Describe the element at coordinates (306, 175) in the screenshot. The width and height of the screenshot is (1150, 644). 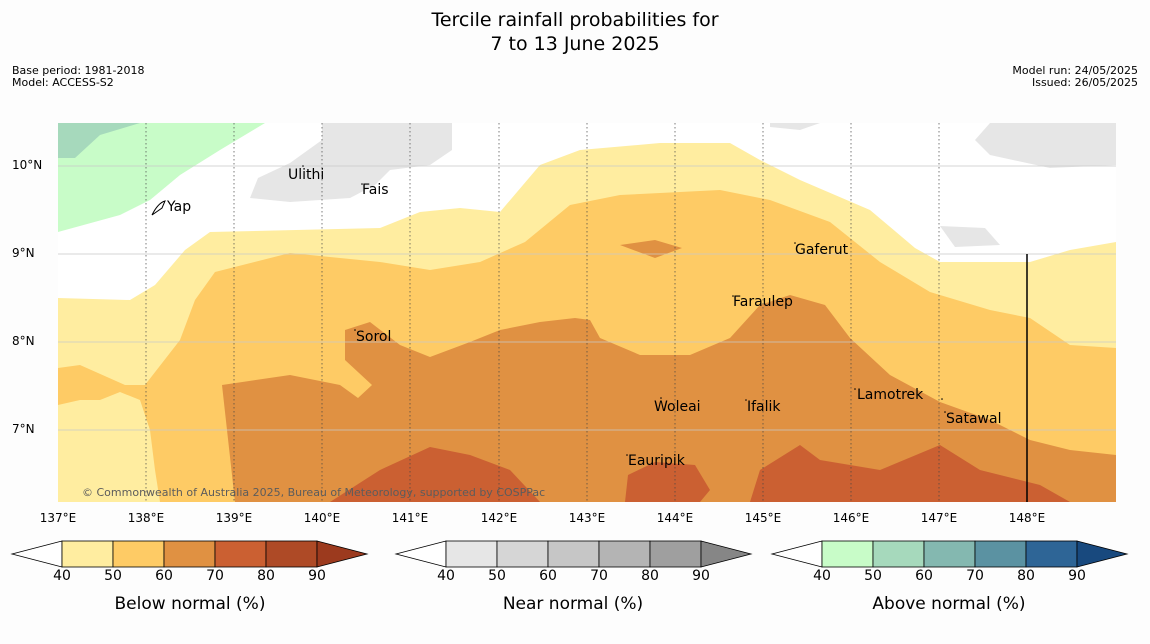
I see `place-label-ulithi: Ulithi` at that location.